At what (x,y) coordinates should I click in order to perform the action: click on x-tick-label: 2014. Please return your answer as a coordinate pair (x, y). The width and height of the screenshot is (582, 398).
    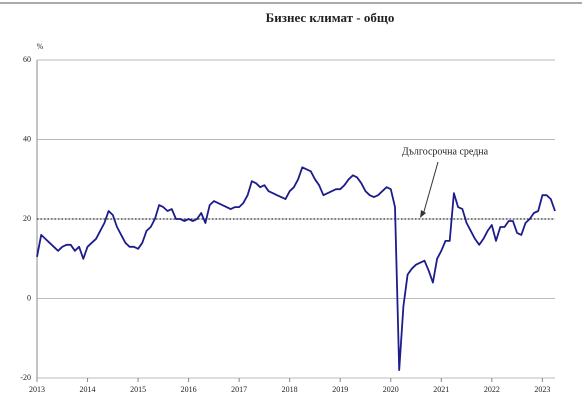
    Looking at the image, I should click on (88, 389).